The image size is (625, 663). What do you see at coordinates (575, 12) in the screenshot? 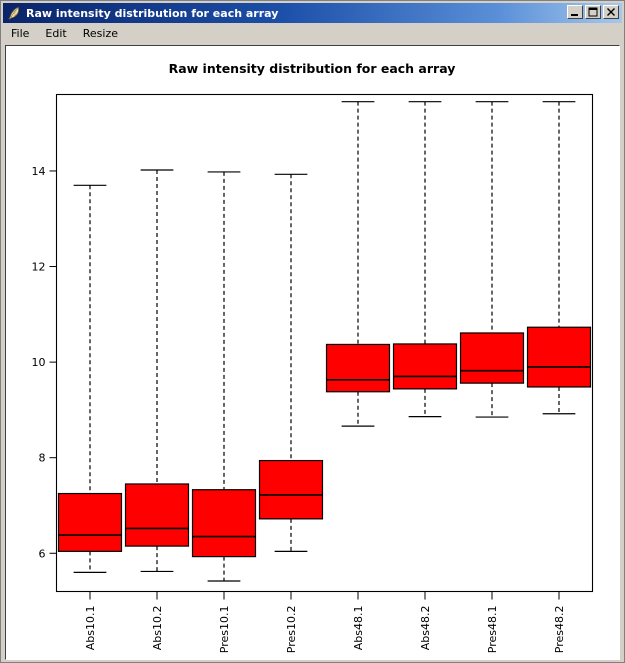
I see `minimize-button` at bounding box center [575, 12].